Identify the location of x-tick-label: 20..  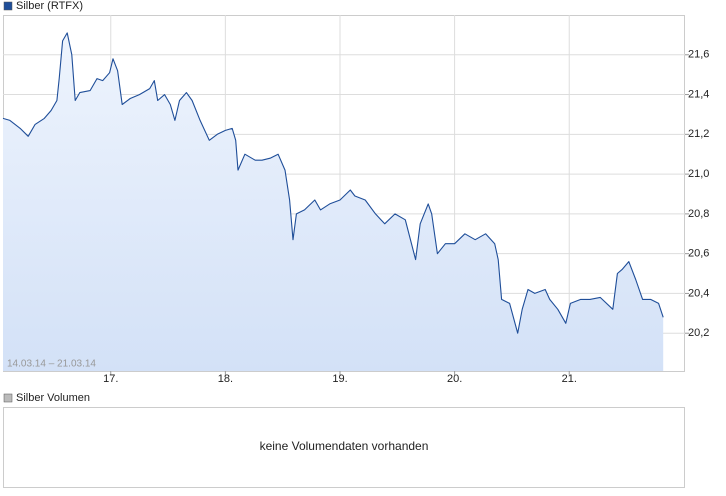
(454, 379).